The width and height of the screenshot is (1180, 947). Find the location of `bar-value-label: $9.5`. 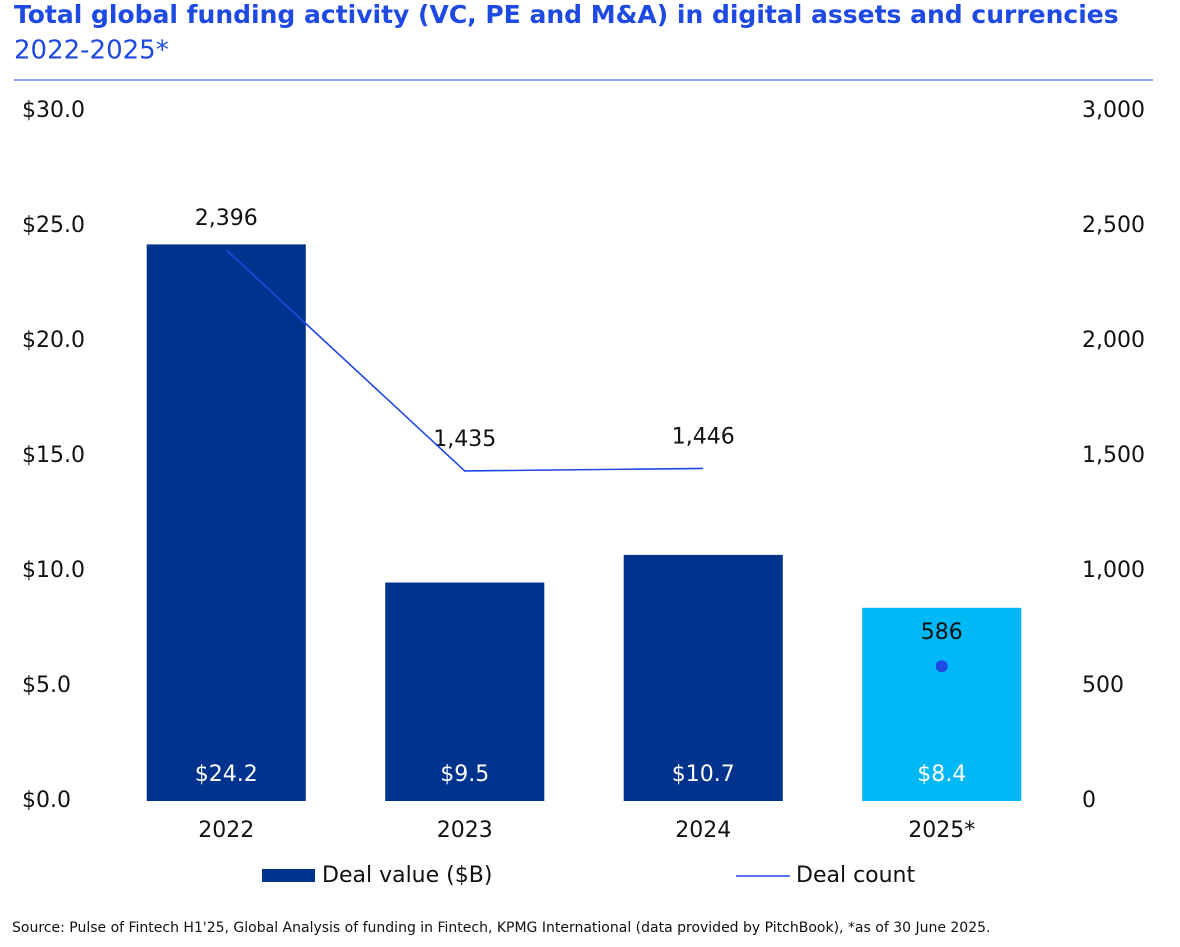

bar-value-label: $9.5 is located at coordinates (464, 774).